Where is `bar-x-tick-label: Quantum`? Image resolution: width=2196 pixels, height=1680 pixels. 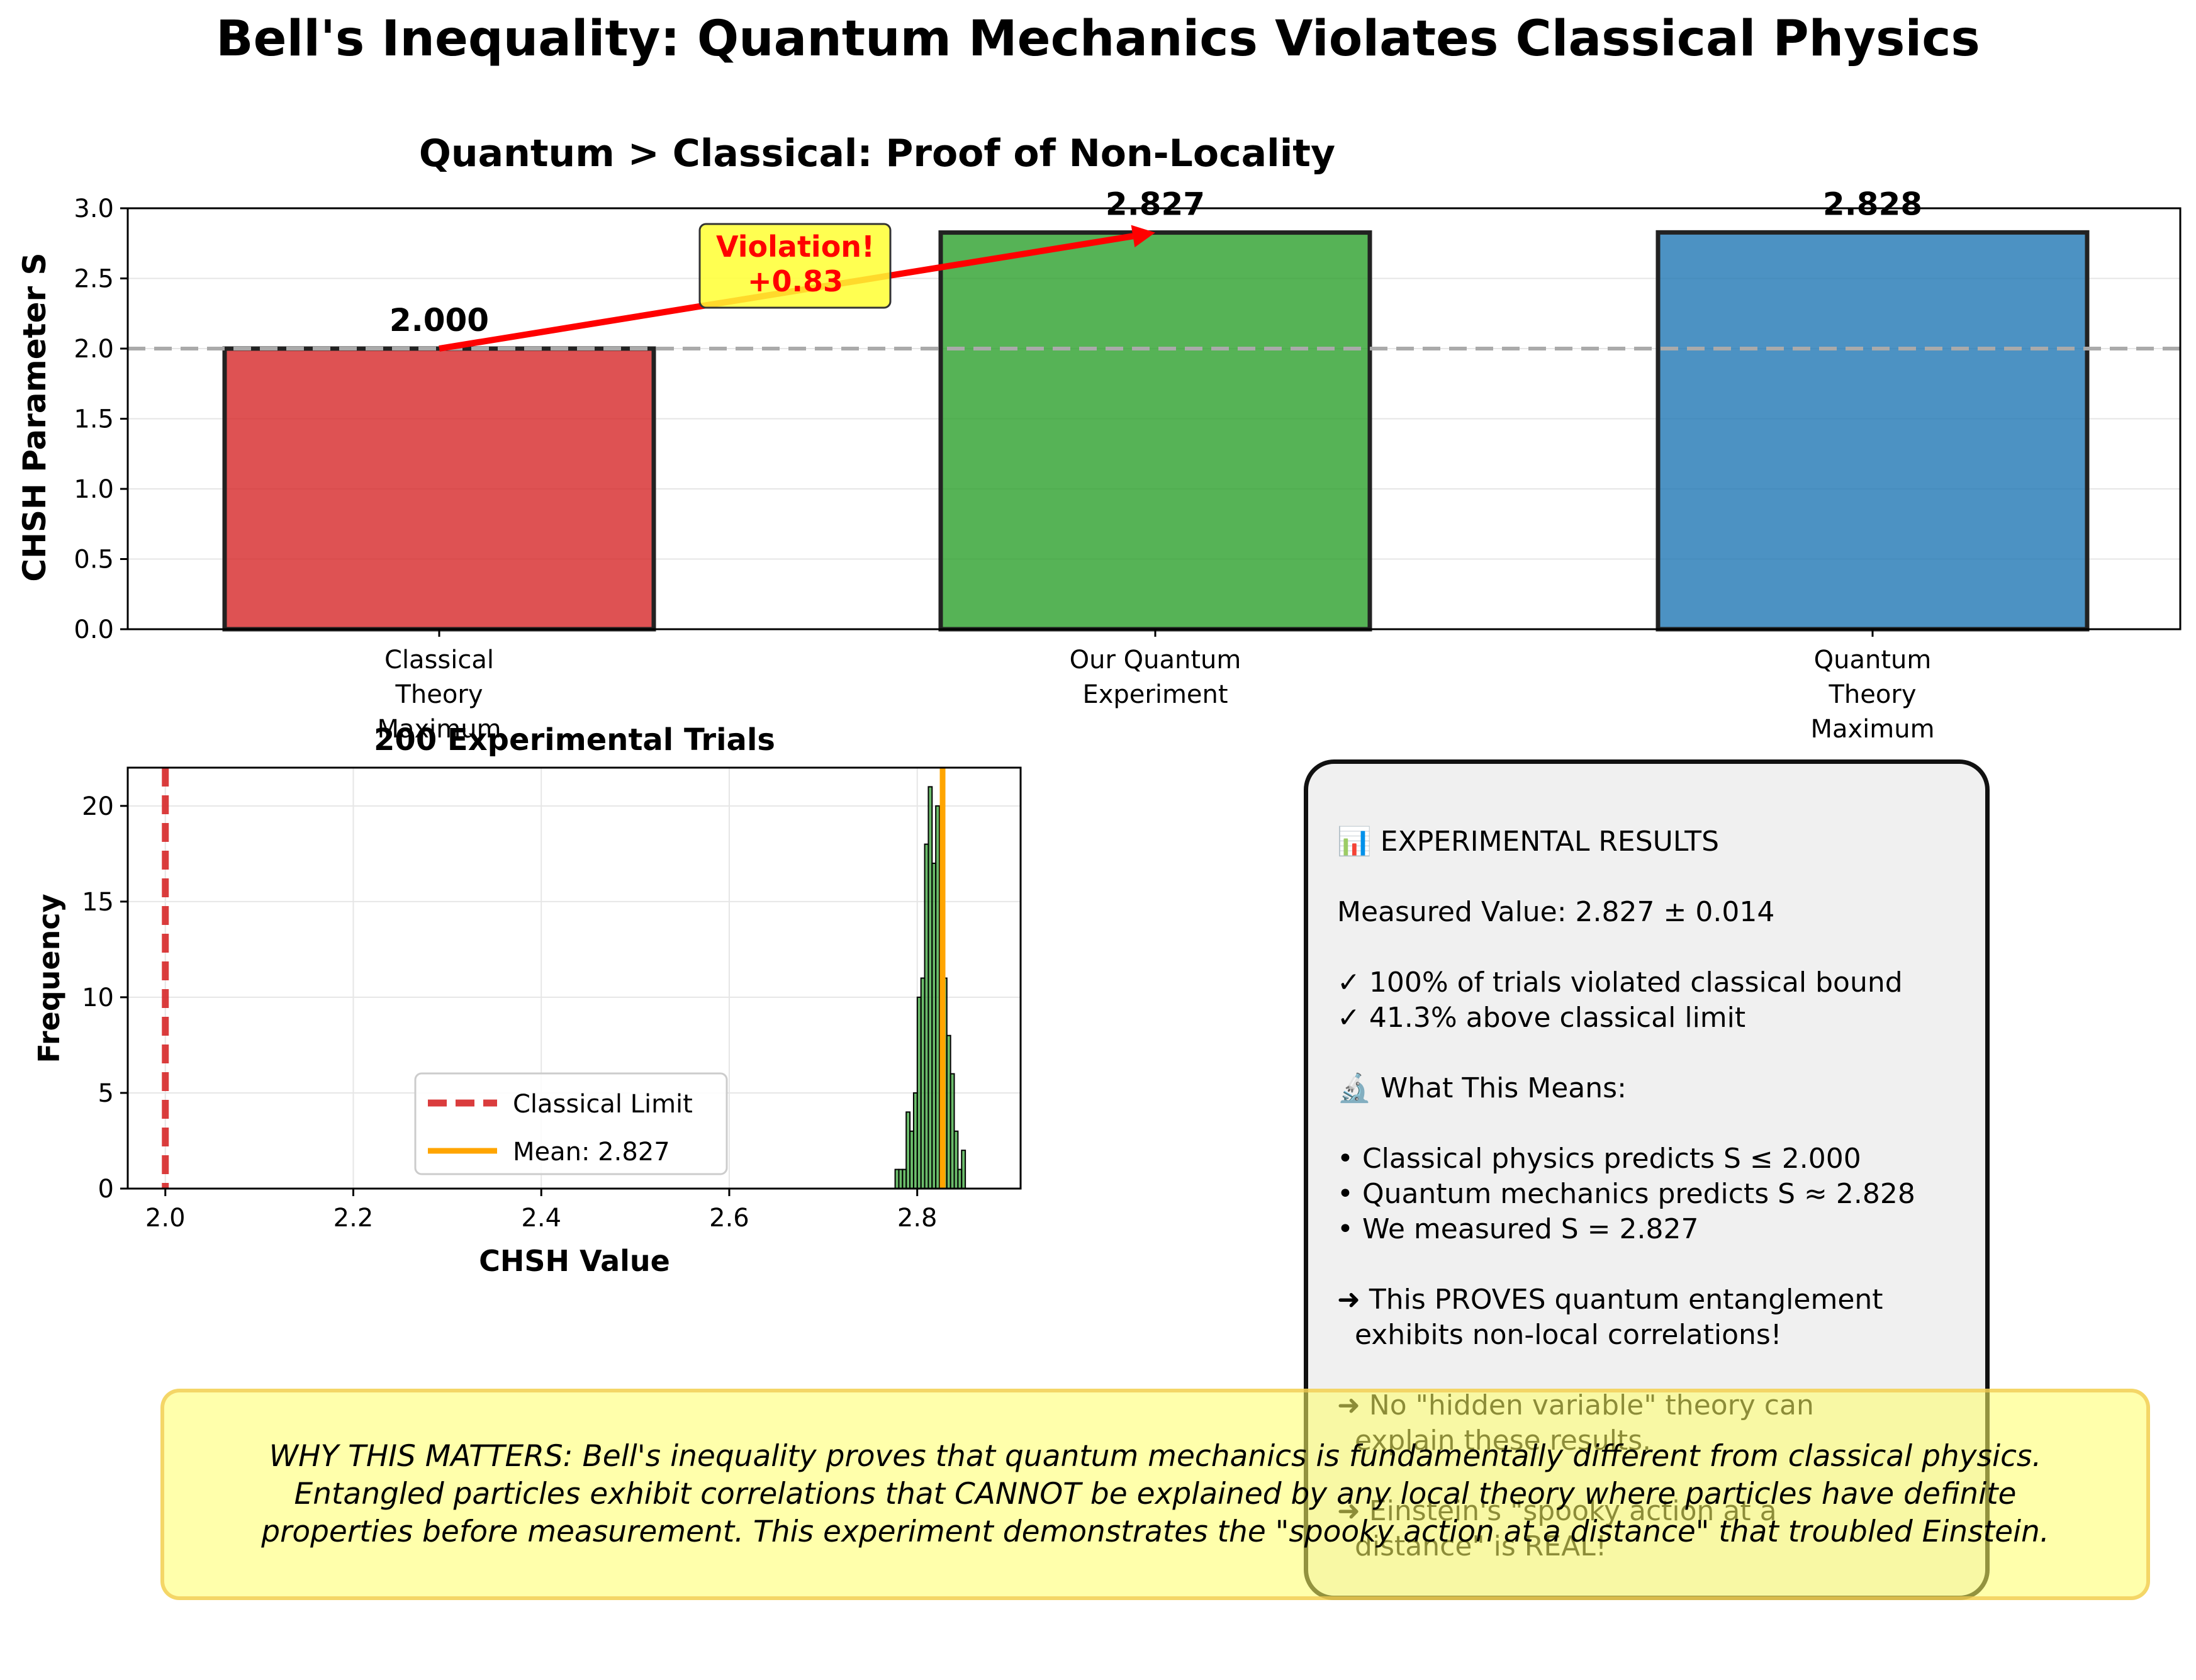
bar-x-tick-label: Quantum is located at coordinates (1873, 660).